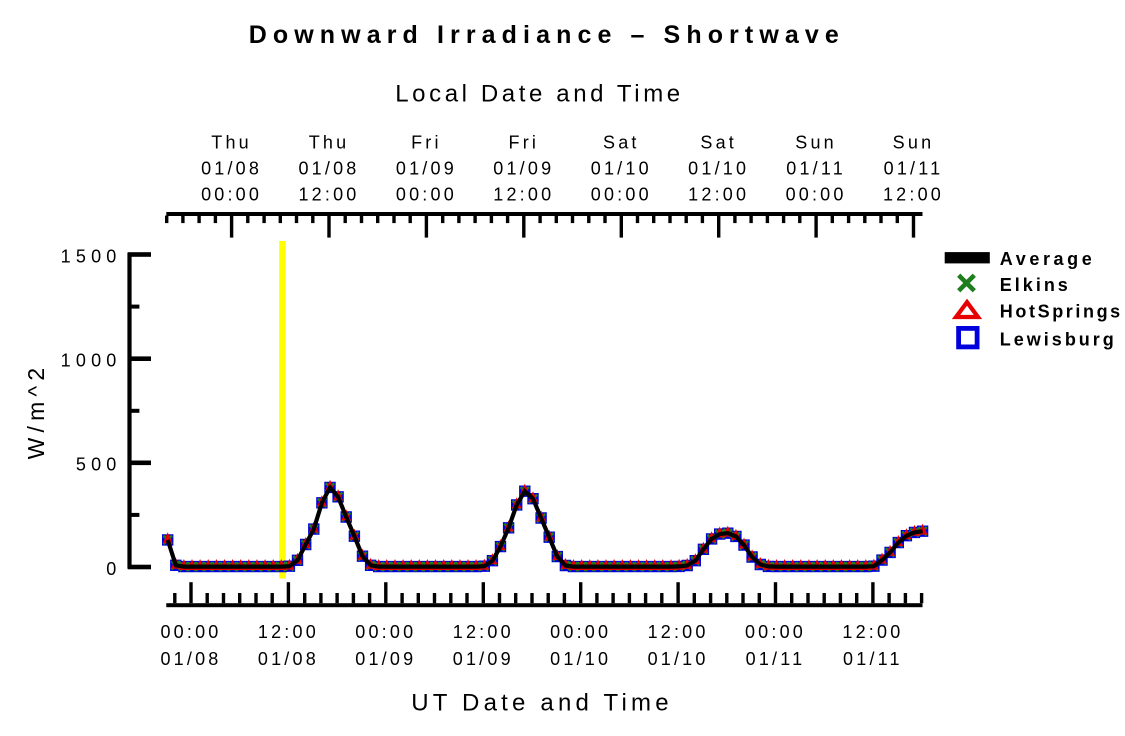  Describe the element at coordinates (91, 361) in the screenshot. I see `svg-text: 1000` at that location.